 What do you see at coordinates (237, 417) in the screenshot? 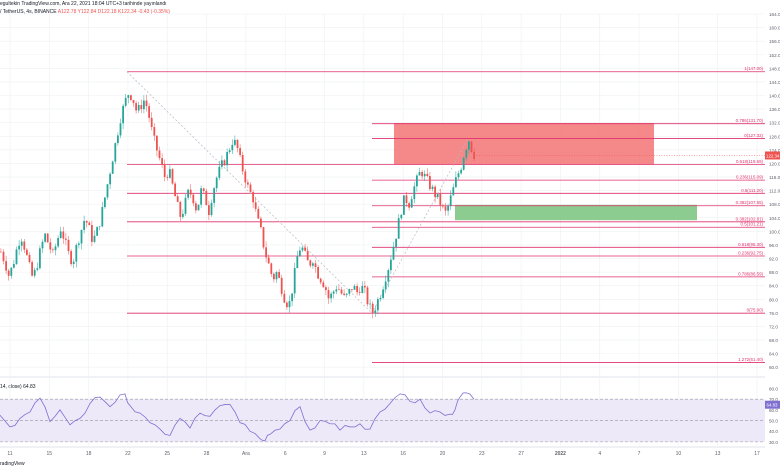
I see `rsi-line` at bounding box center [237, 417].